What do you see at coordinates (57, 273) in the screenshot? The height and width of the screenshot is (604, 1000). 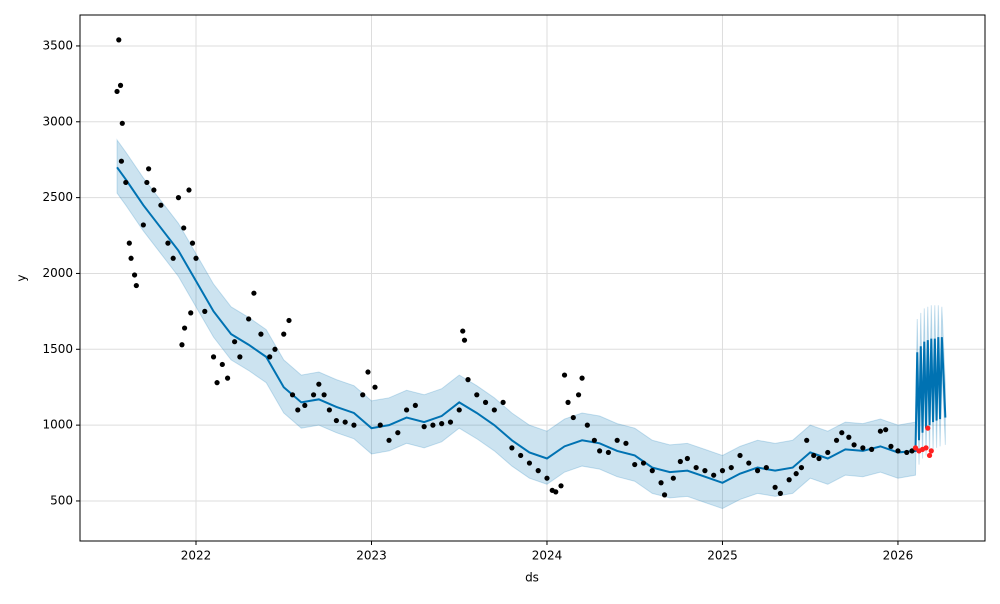 I see `y-tick-label: 2000` at bounding box center [57, 273].